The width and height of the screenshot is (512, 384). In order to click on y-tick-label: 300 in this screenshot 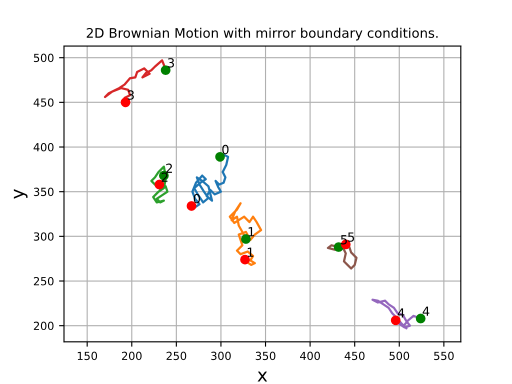, I will do `click(44, 236)`.